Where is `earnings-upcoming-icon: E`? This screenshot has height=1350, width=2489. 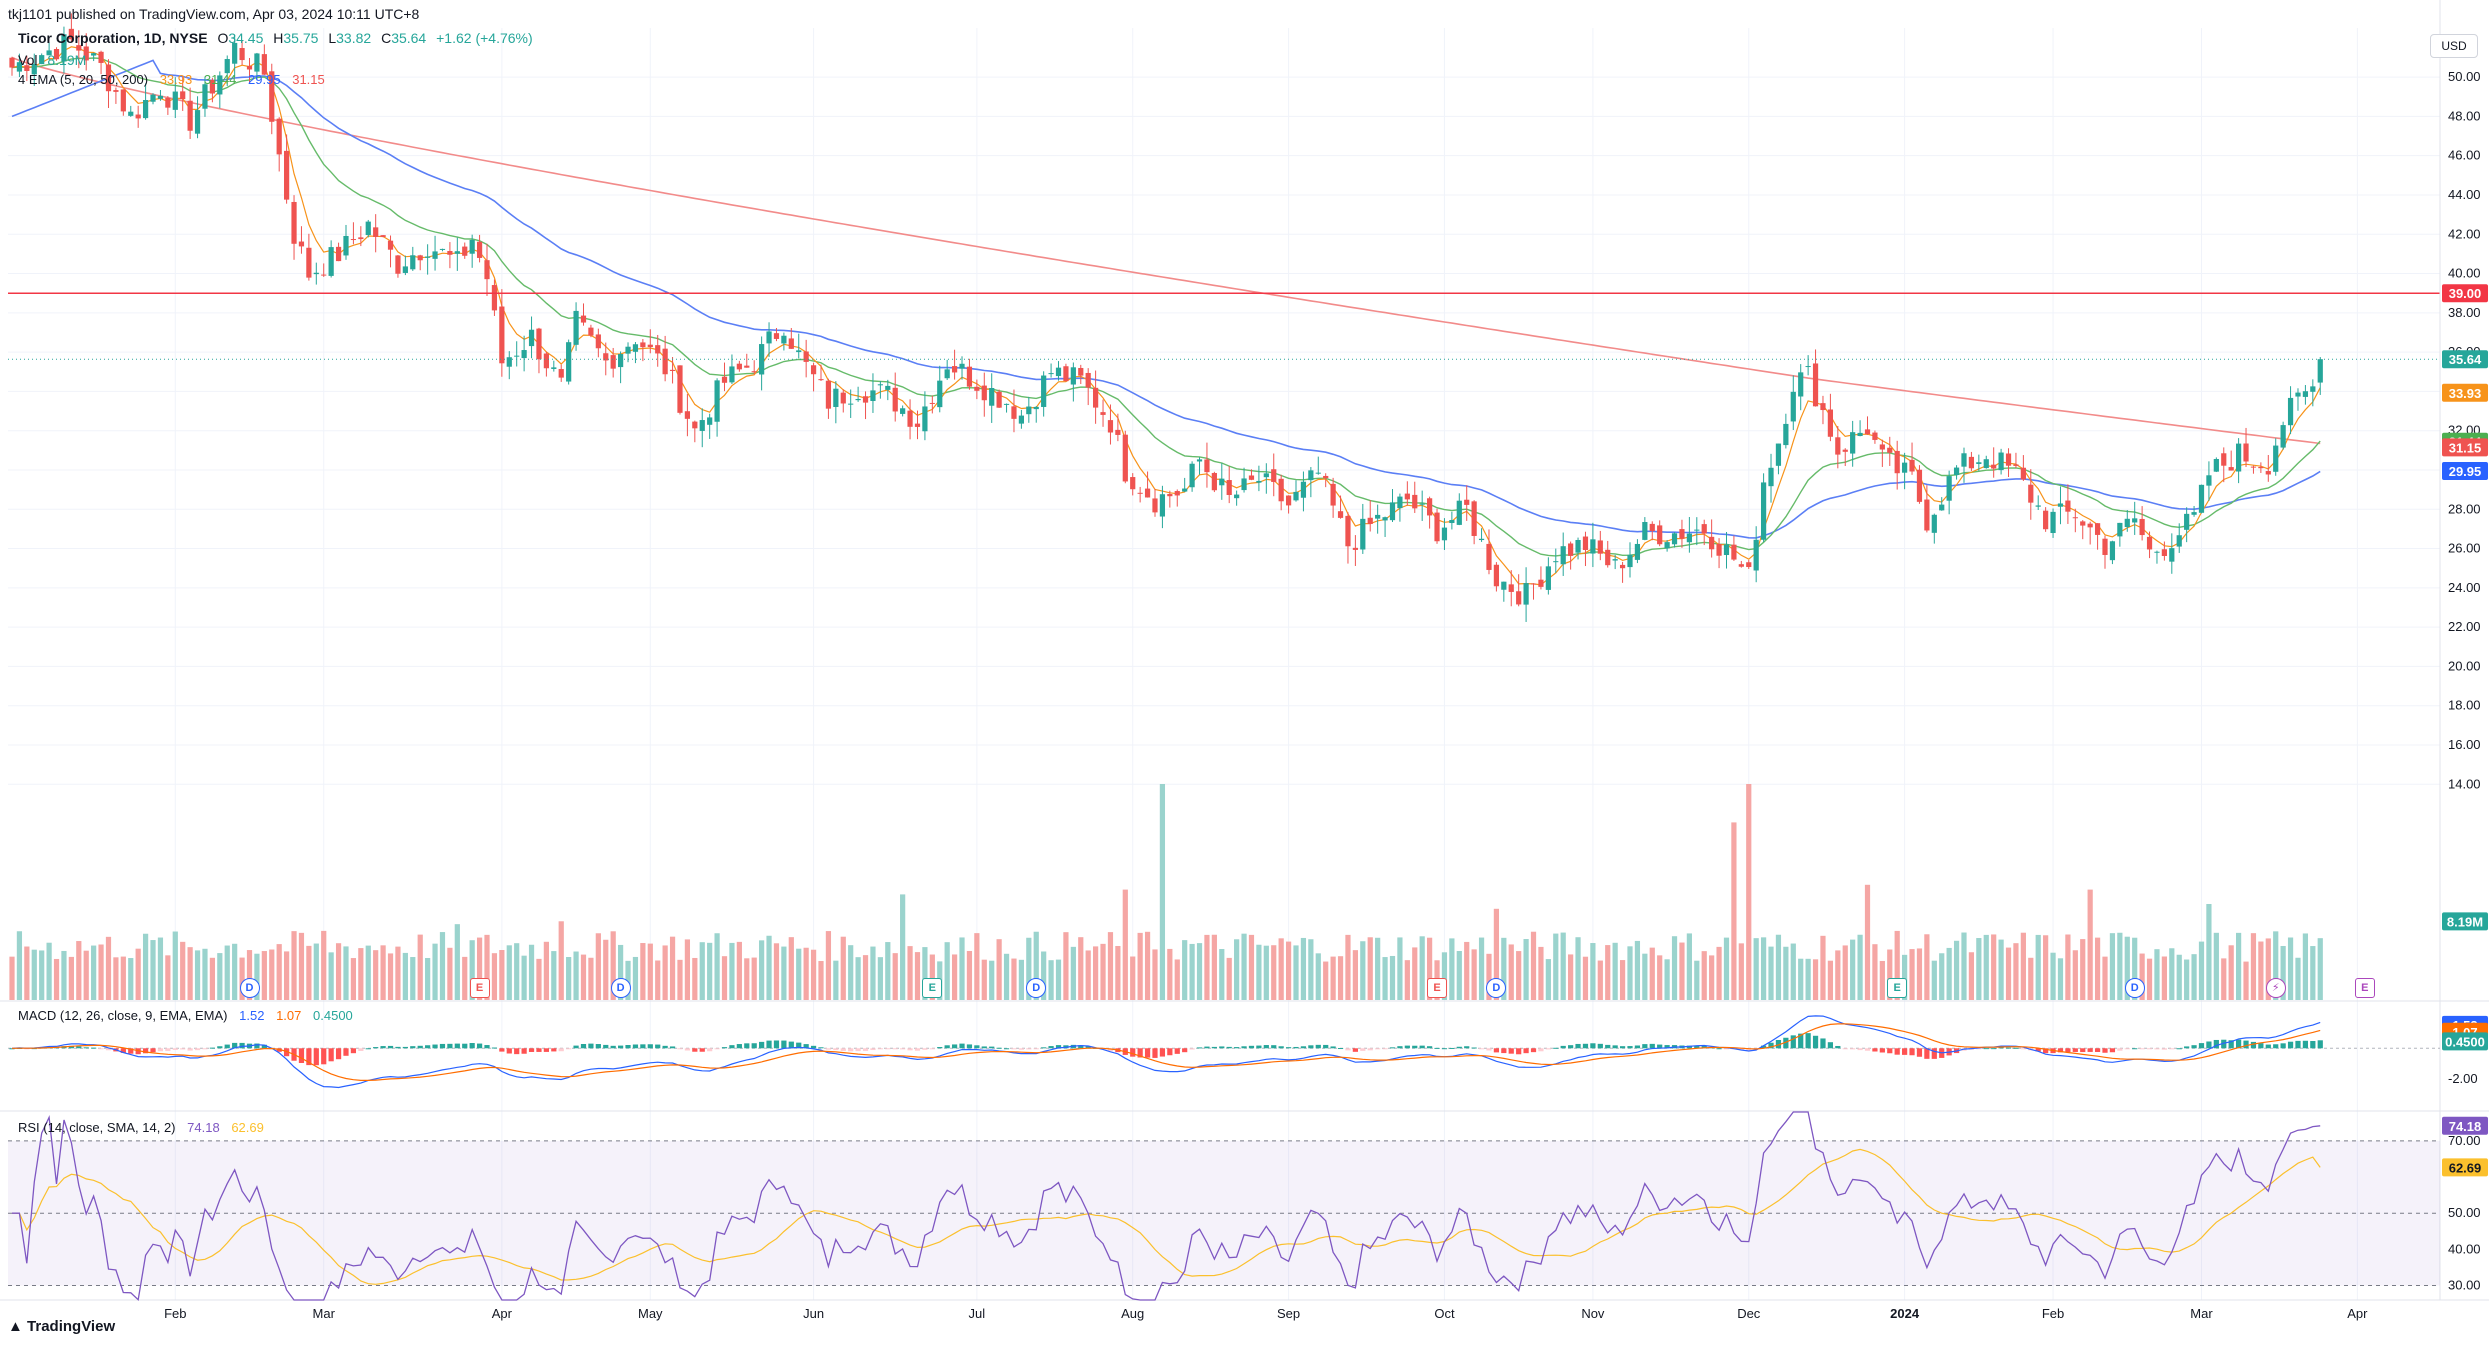 earnings-upcoming-icon: E is located at coordinates (2364, 988).